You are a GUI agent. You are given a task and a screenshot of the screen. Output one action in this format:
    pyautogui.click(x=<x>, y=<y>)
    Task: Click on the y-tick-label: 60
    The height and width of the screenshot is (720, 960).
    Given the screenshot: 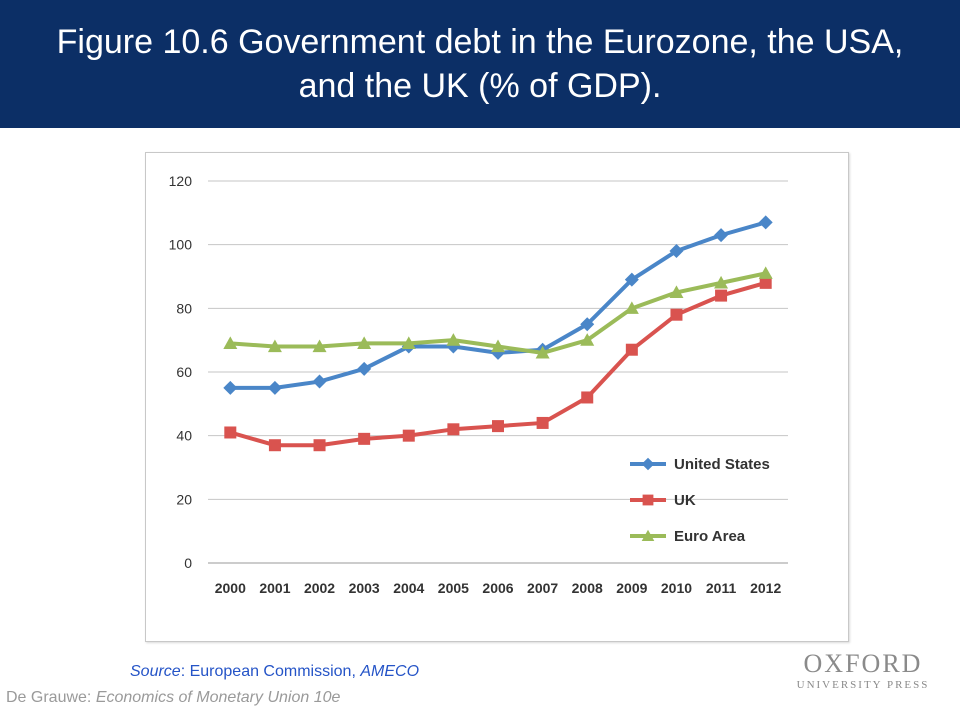 What is the action you would take?
    pyautogui.click(x=184, y=372)
    